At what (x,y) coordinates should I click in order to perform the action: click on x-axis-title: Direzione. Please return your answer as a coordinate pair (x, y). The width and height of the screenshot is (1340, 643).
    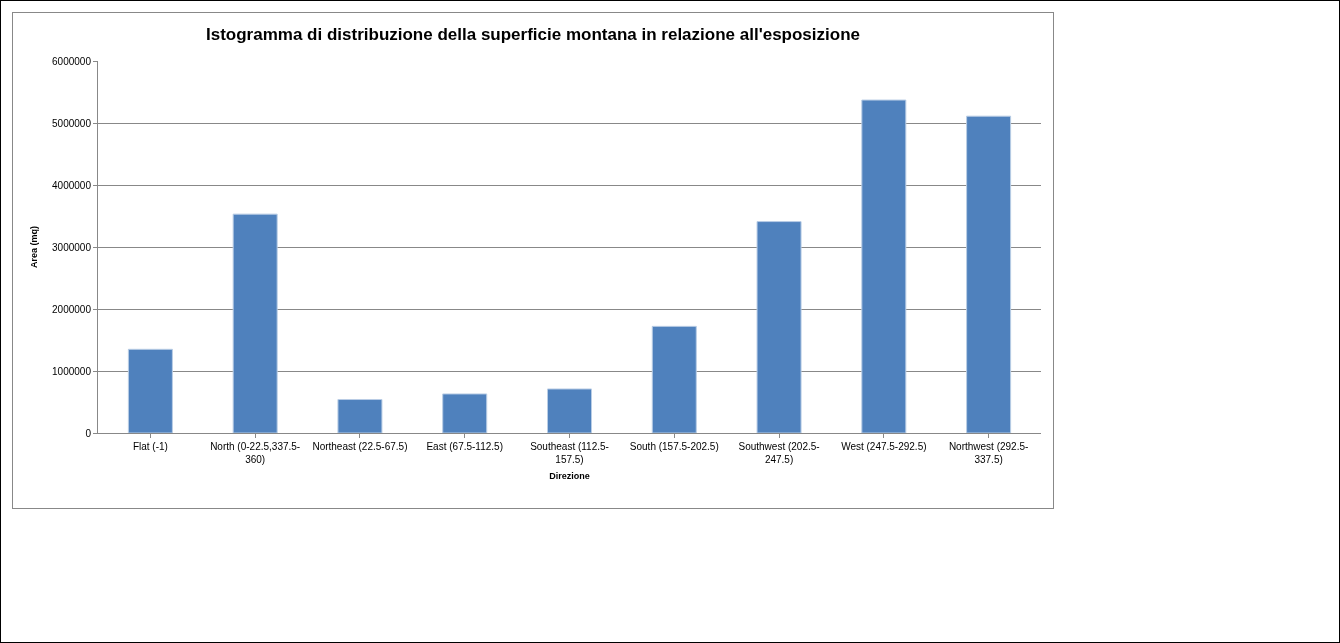
    Looking at the image, I should click on (569, 475).